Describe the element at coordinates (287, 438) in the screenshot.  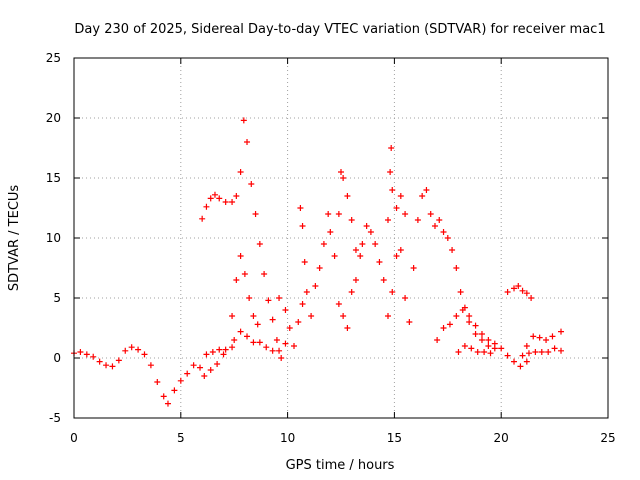
I see `x-tick-label: 10` at that location.